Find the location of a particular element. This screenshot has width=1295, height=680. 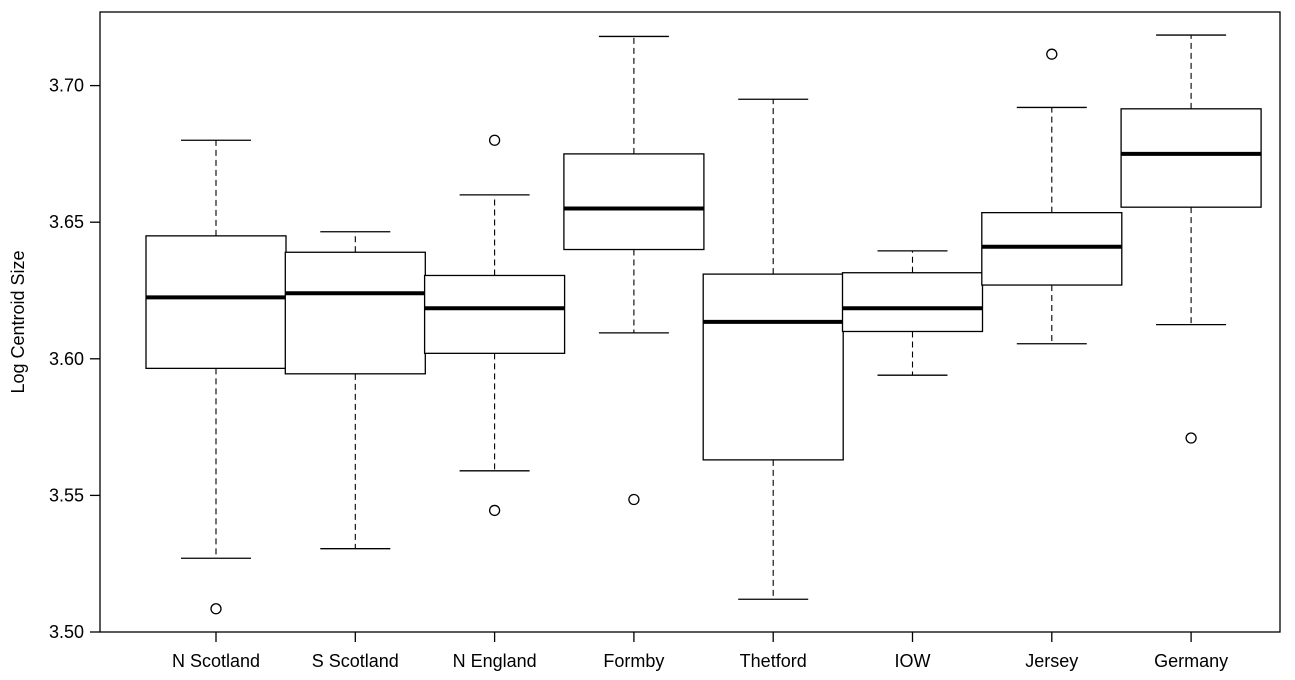

y-tick-label: 3.50 is located at coordinates (66, 632).